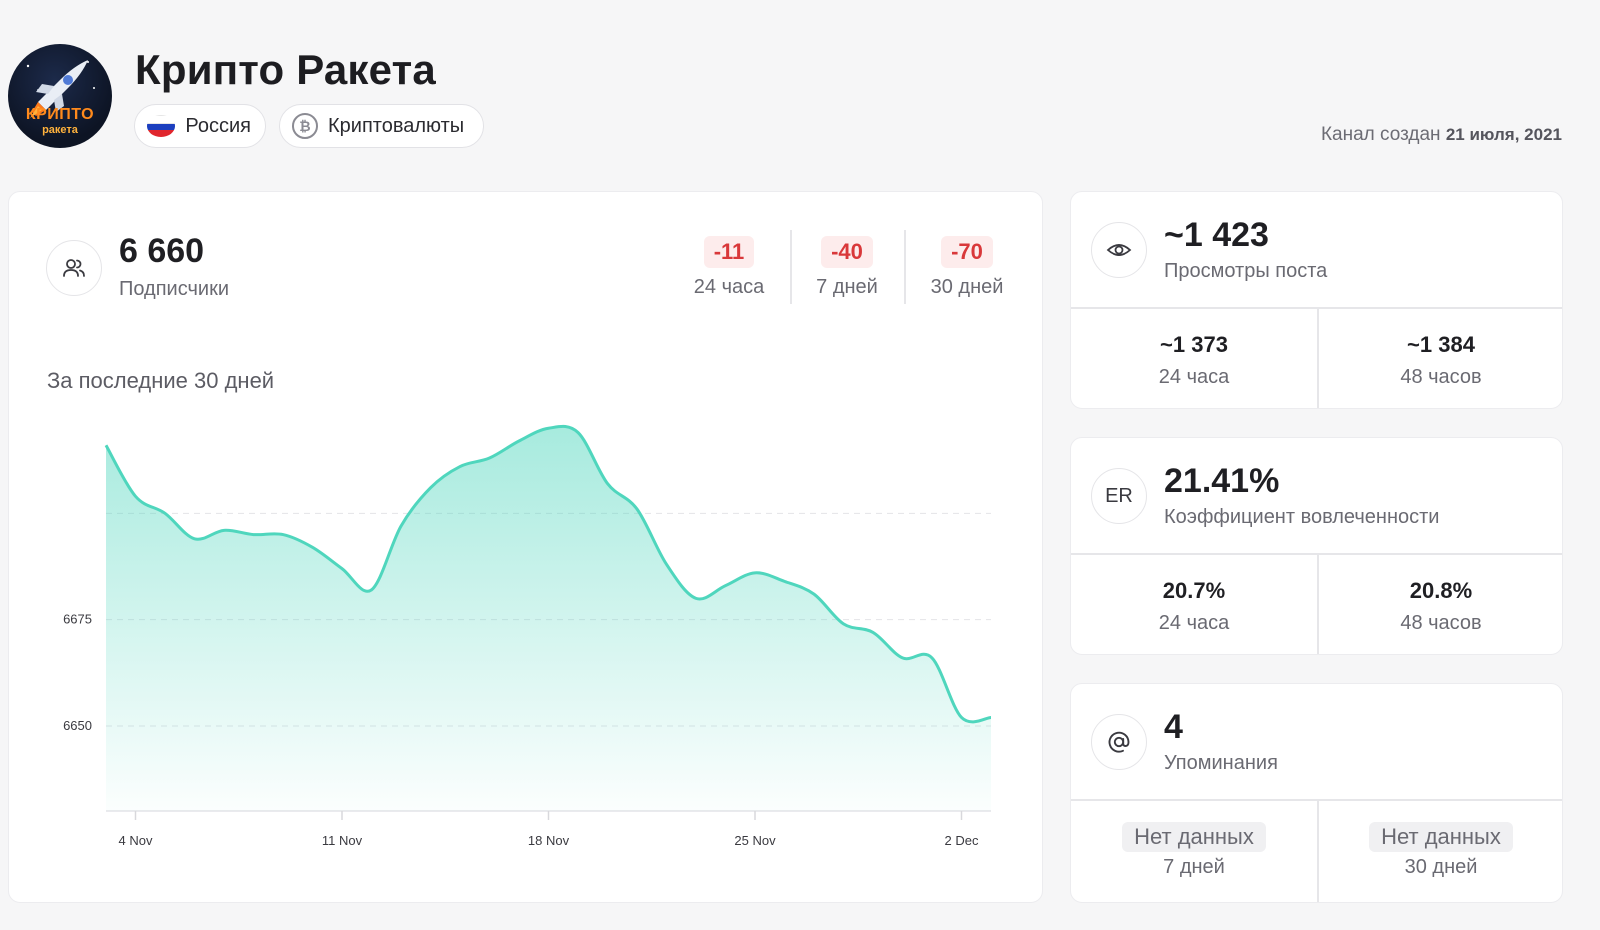 This screenshot has width=1600, height=930. What do you see at coordinates (1222, 481) in the screenshot?
I see `er-value: 21.41%` at bounding box center [1222, 481].